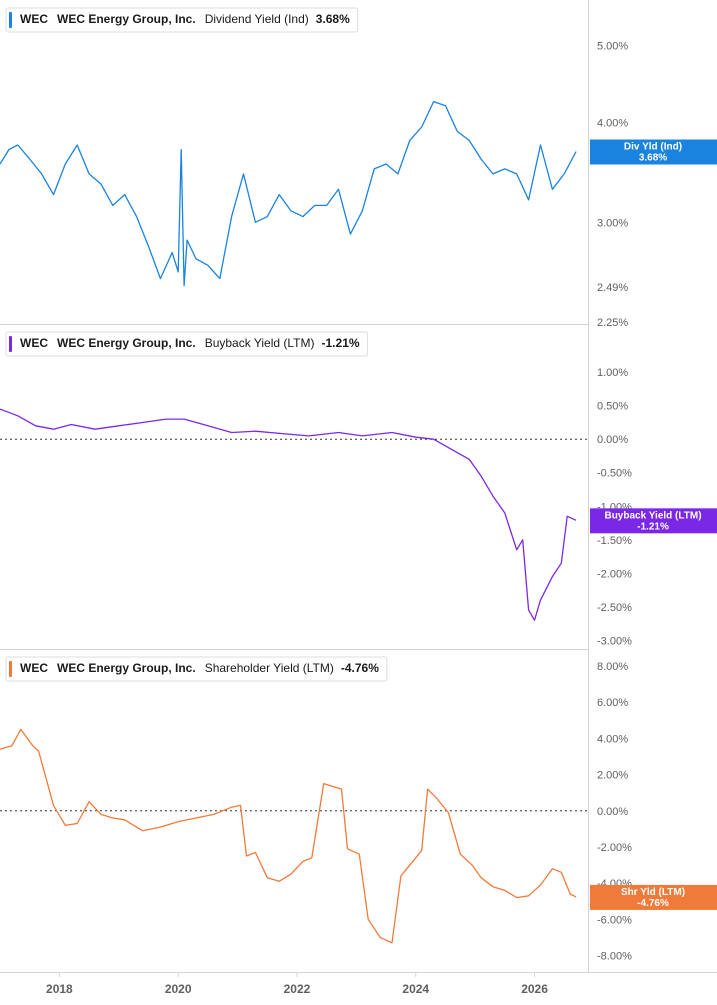 Image resolution: width=717 pixels, height=1005 pixels. What do you see at coordinates (614, 574) in the screenshot?
I see `buyback-y-tick-label: -2.00%` at bounding box center [614, 574].